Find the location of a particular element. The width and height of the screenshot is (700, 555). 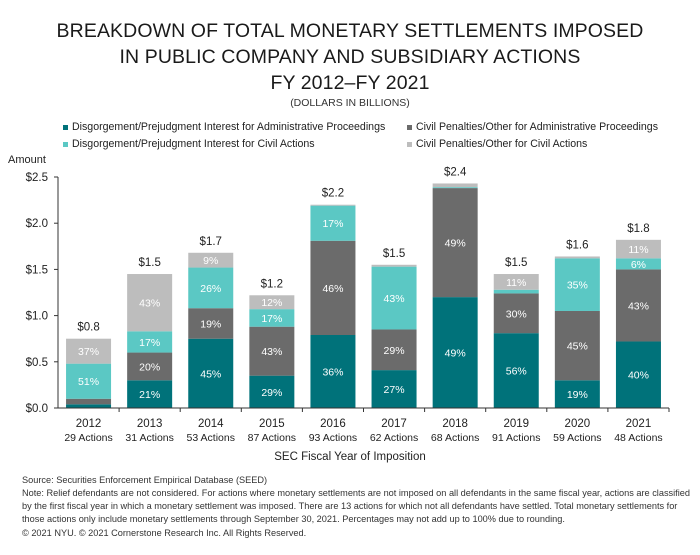

x-axis-title: SEC Fiscal Year of Imposition is located at coordinates (350, 457).